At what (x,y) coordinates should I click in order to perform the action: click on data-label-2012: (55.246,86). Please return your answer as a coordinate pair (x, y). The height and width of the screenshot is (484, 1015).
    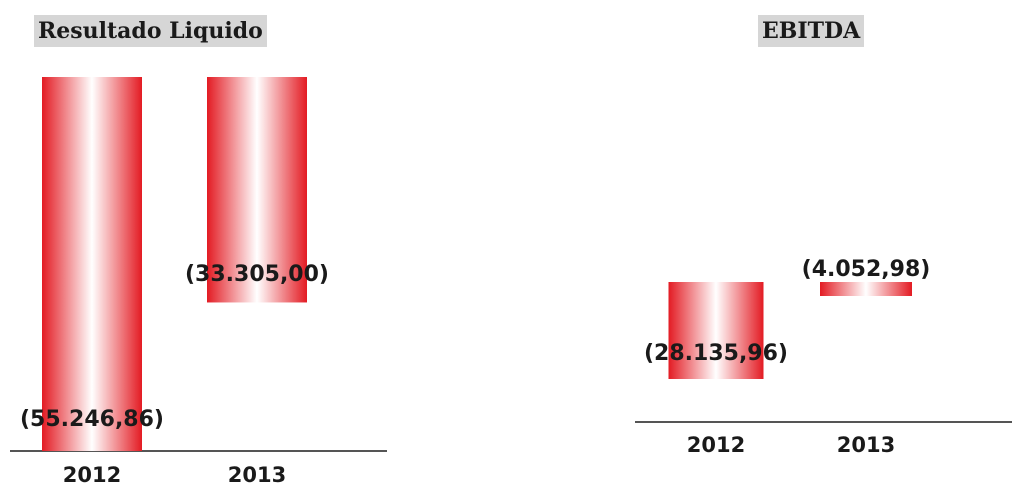
    Looking at the image, I should click on (92, 419).